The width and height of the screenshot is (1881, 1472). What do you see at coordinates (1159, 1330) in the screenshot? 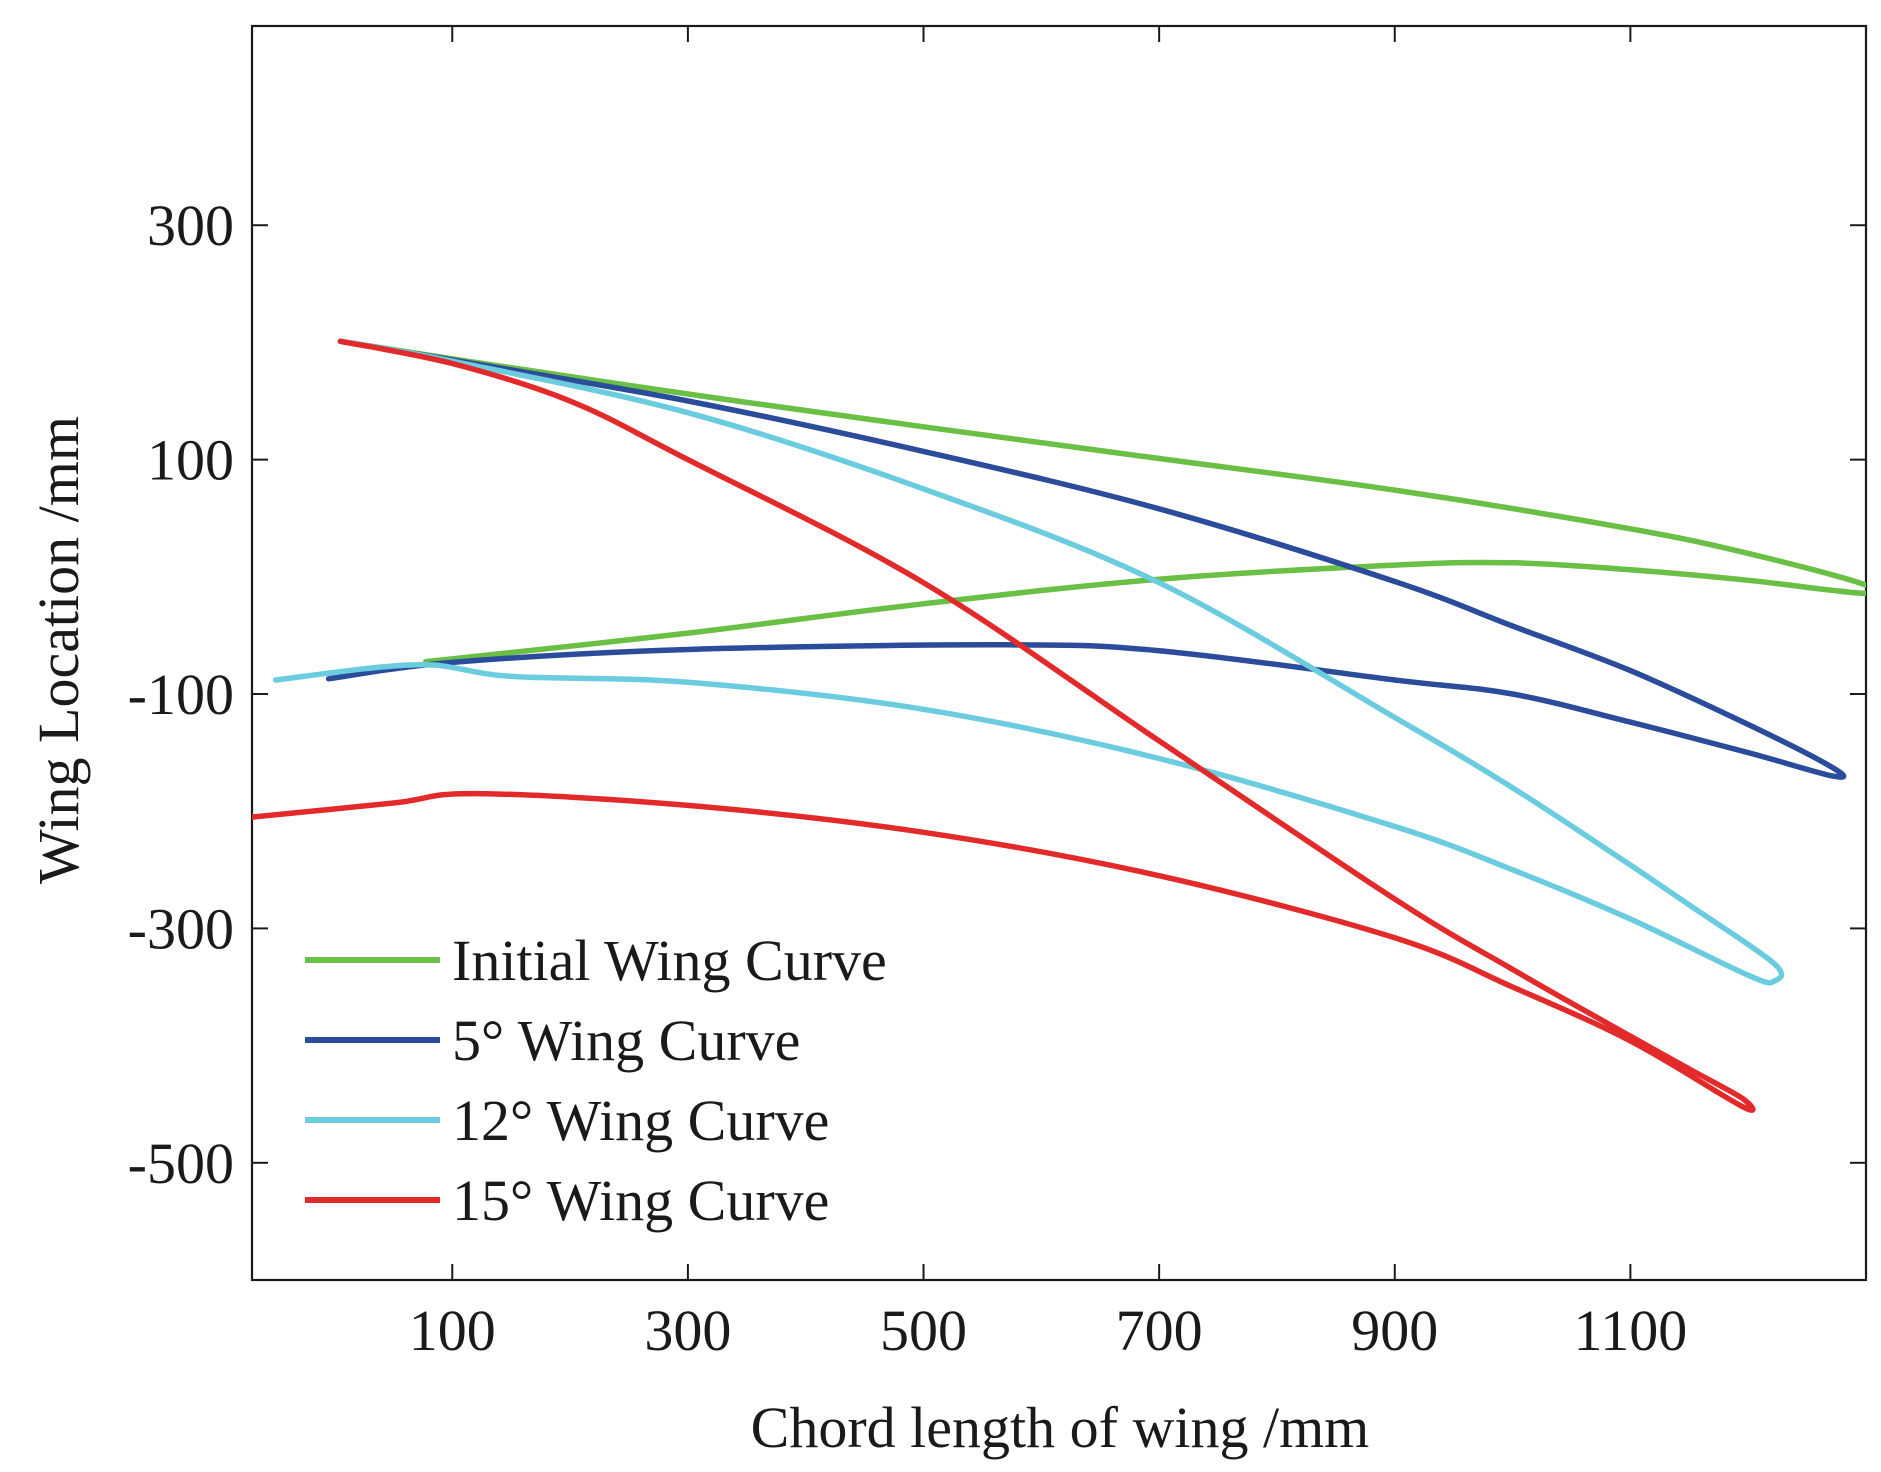
I see `x-tick-label: 700` at bounding box center [1159, 1330].